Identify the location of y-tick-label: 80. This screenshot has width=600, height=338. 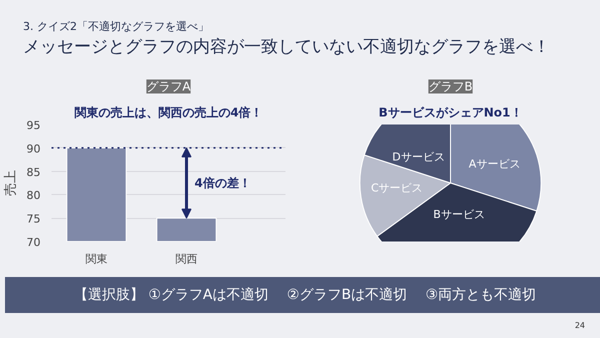
(33, 195).